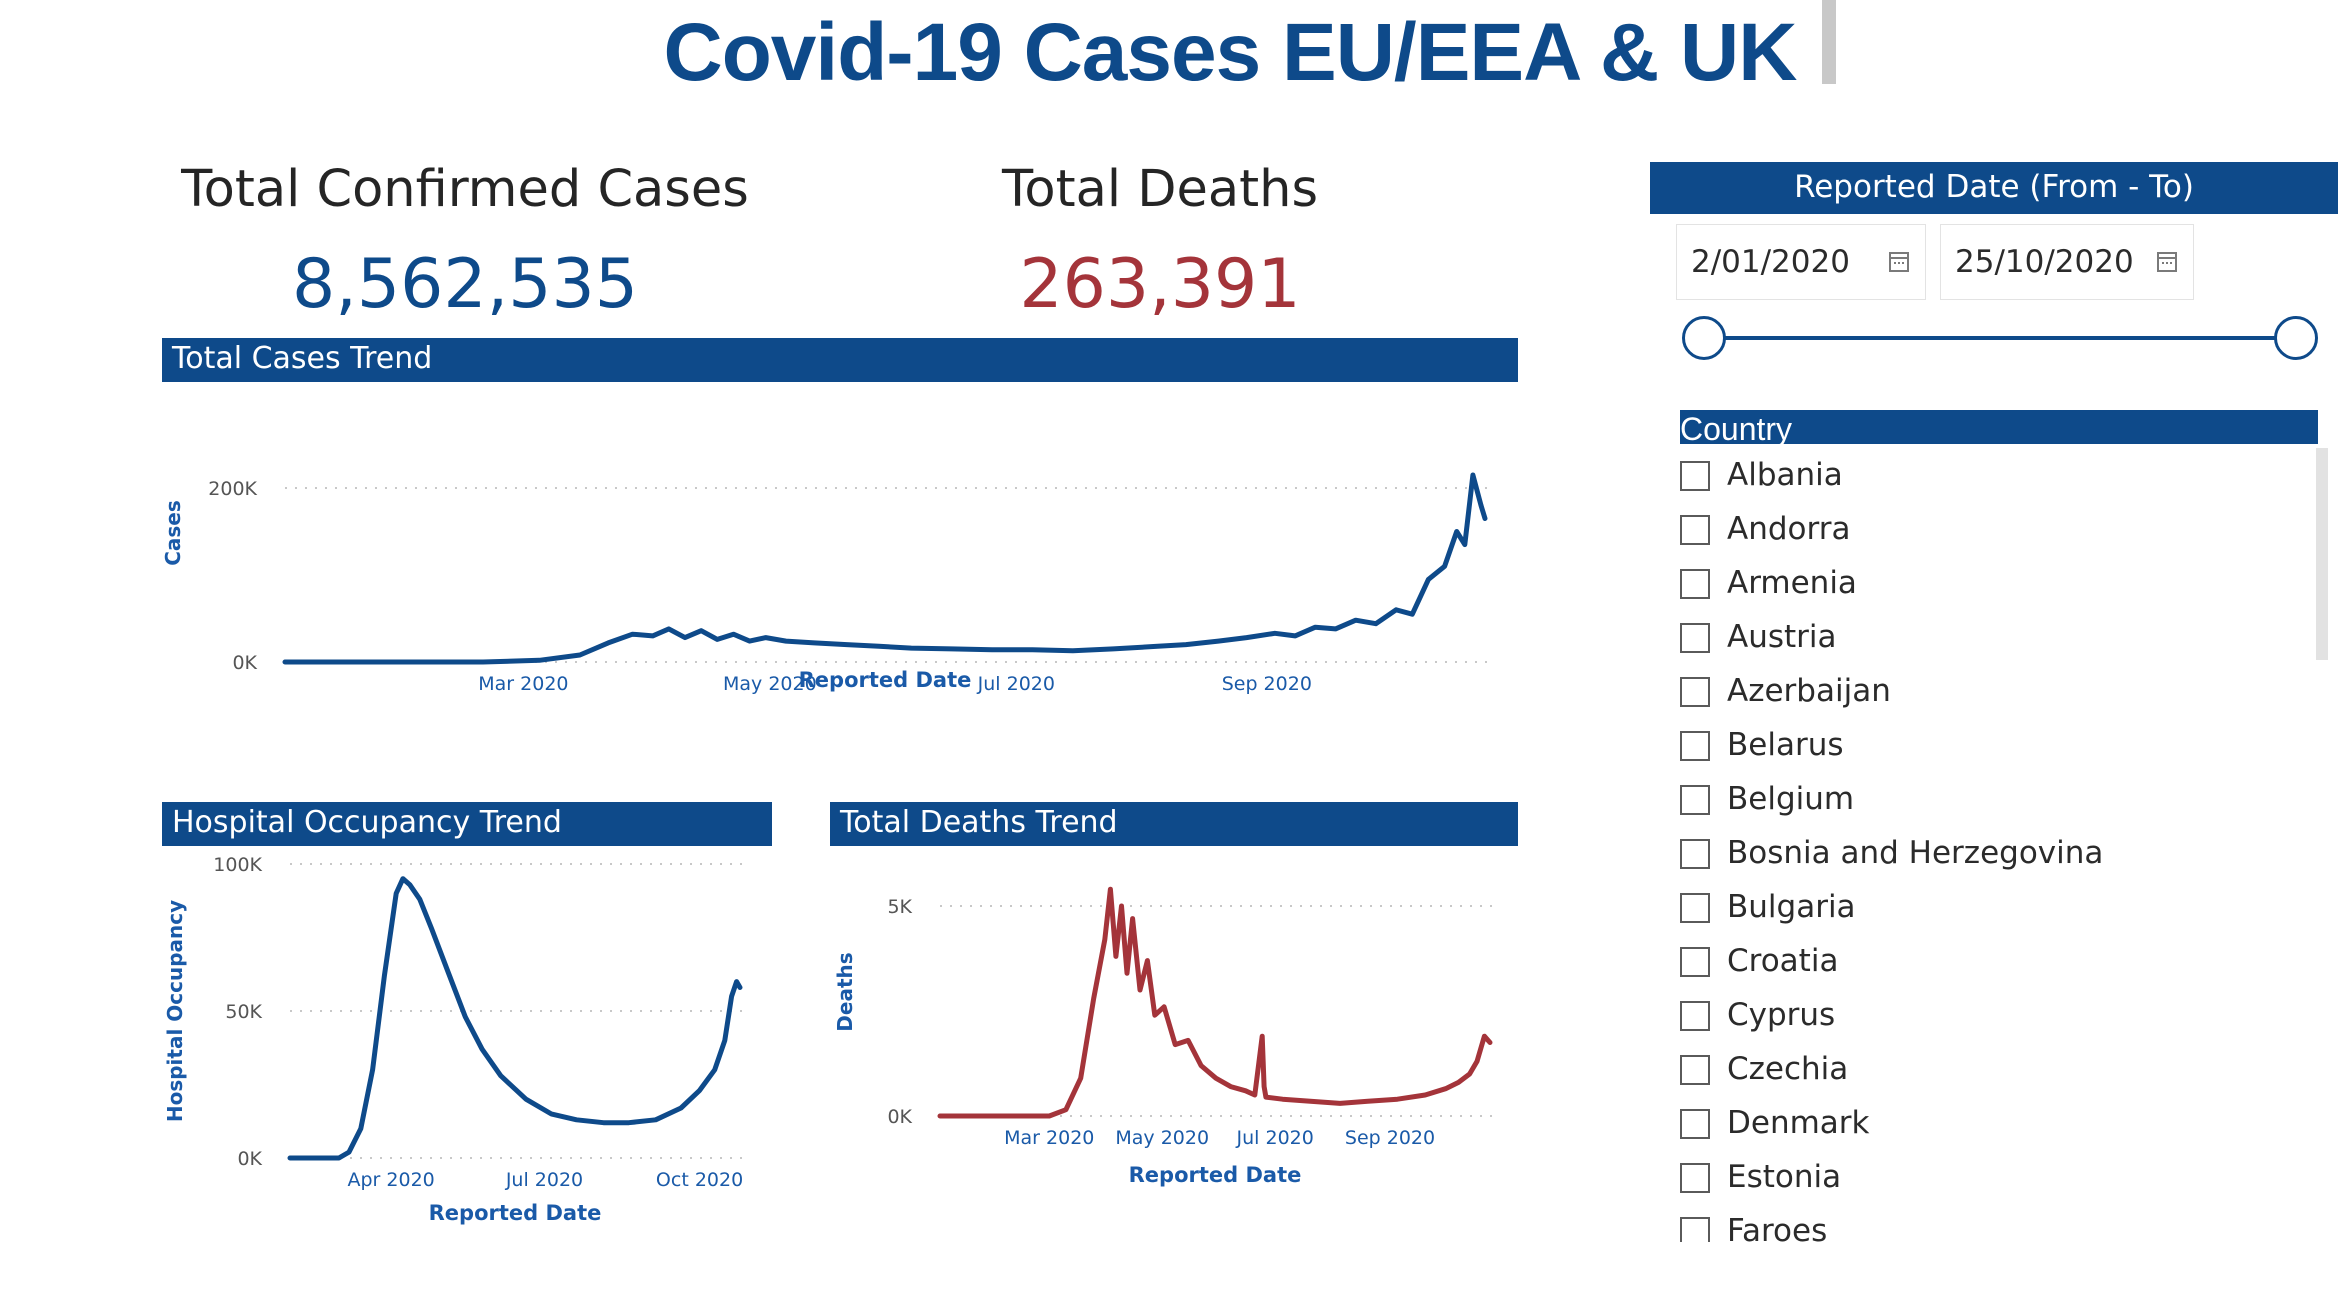 The width and height of the screenshot is (2344, 1311). I want to click on country-item: Belgium, so click(2005, 801).